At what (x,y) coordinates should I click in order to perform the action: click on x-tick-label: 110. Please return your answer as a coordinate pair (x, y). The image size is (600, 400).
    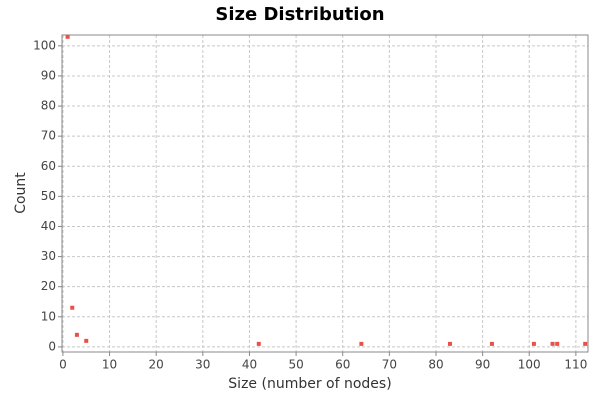
    Looking at the image, I should click on (575, 365).